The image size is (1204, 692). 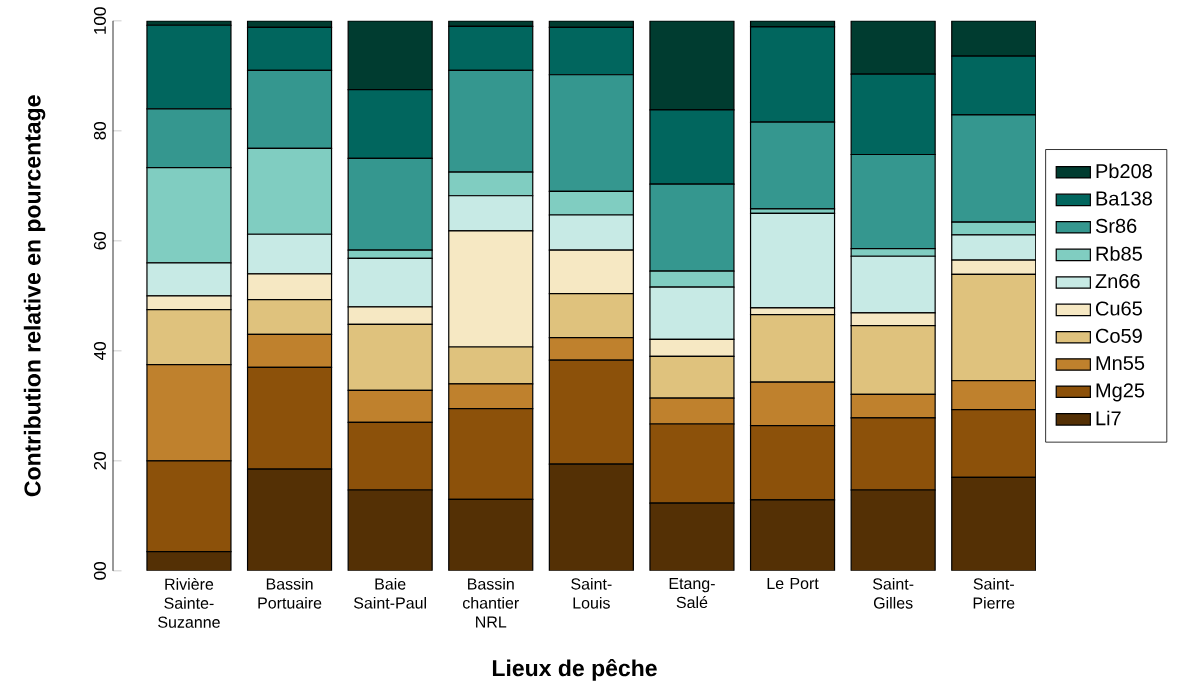 I want to click on legend-label: Zn66, so click(x=1117, y=281).